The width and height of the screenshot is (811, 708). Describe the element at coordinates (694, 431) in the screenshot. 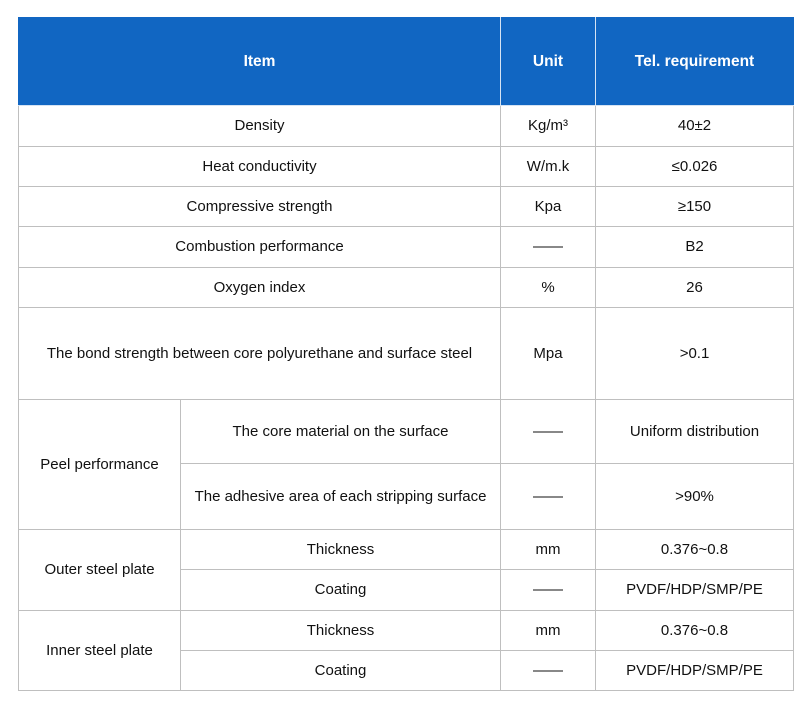

I see `requirement-cell: Uniform distribution` at that location.